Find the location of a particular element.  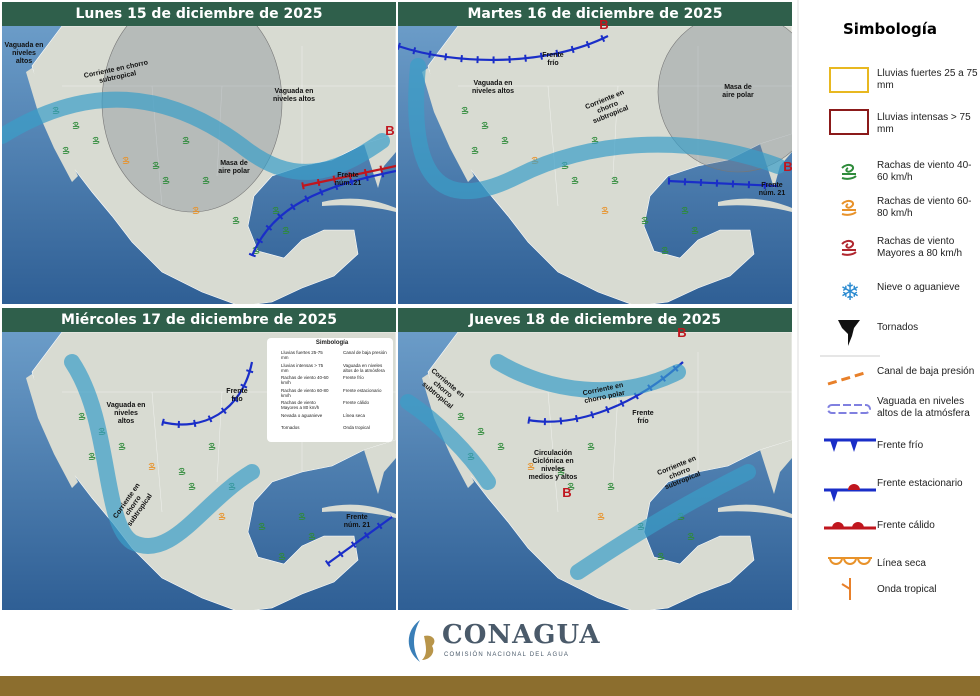

legend-item: Vaguada en niveles altos de la atmósfera is located at coordinates (923, 407).